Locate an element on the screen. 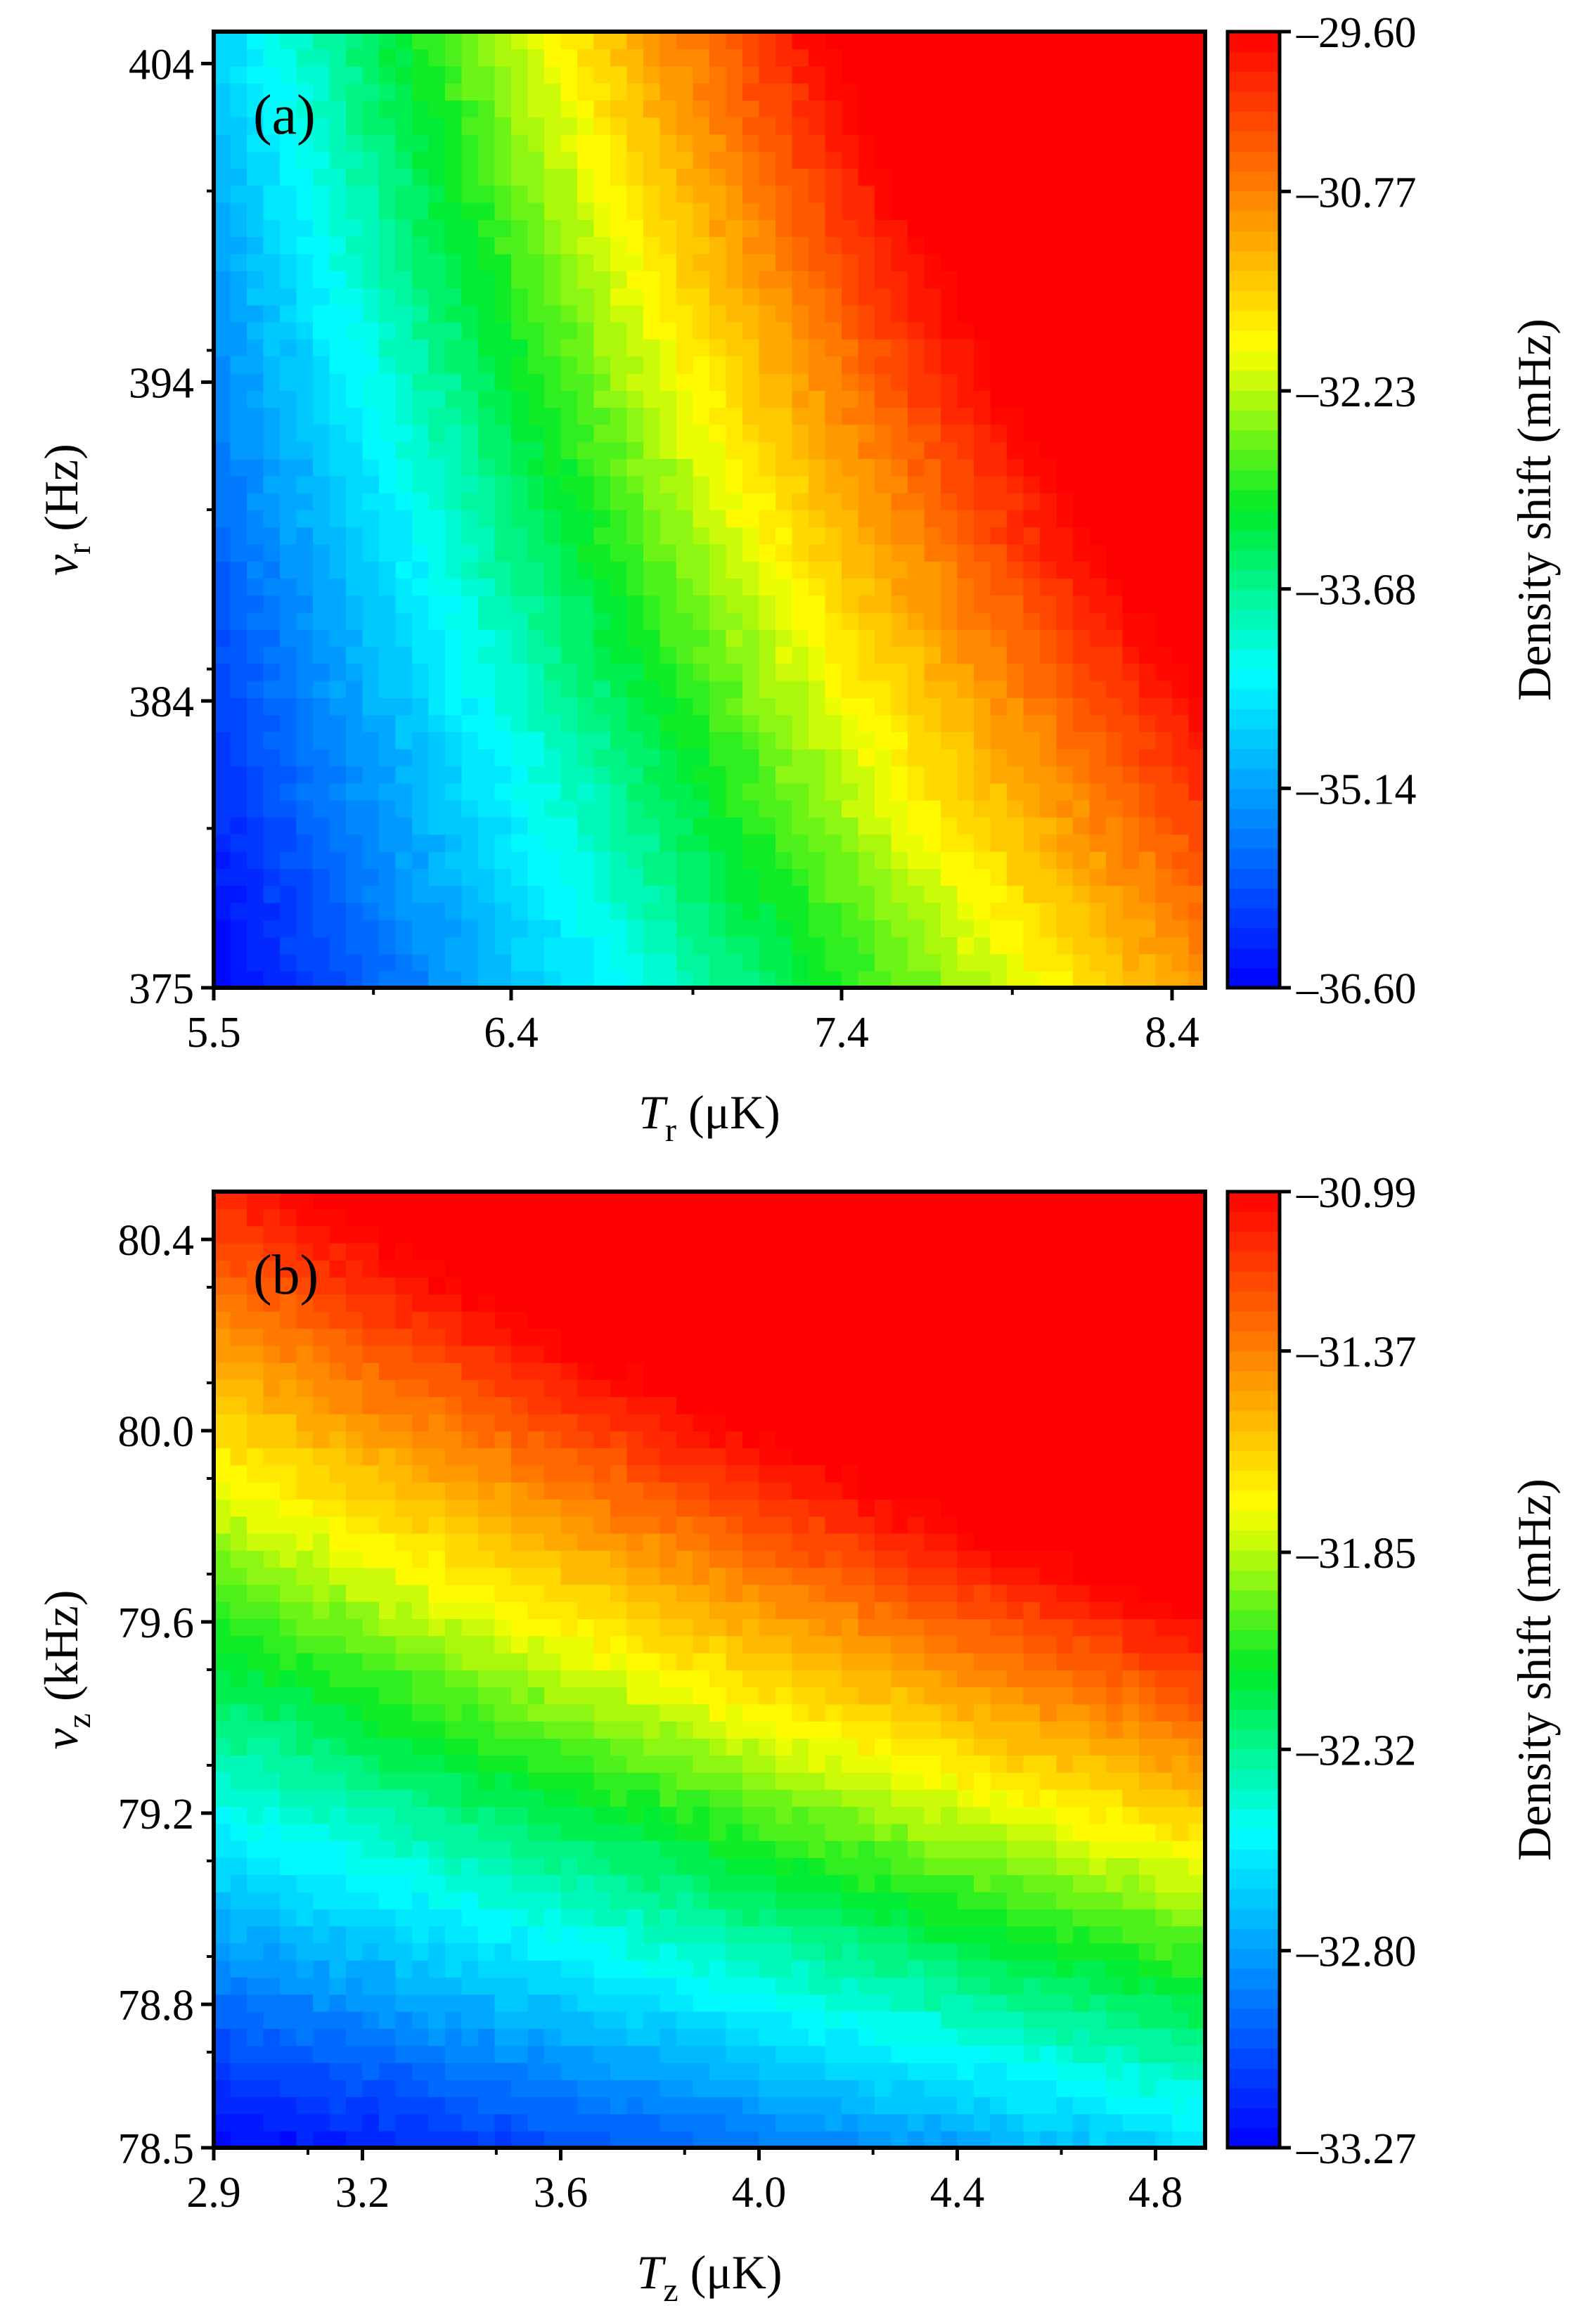 The width and height of the screenshot is (1596, 2320). colorbar-band is located at coordinates (1254, 261).